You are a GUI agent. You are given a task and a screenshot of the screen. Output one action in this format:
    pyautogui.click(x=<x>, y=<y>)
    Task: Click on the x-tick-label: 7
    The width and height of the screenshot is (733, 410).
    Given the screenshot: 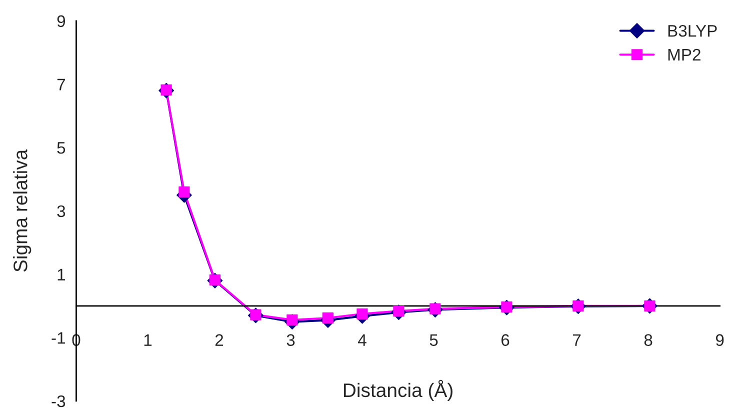 What is the action you would take?
    pyautogui.click(x=577, y=340)
    